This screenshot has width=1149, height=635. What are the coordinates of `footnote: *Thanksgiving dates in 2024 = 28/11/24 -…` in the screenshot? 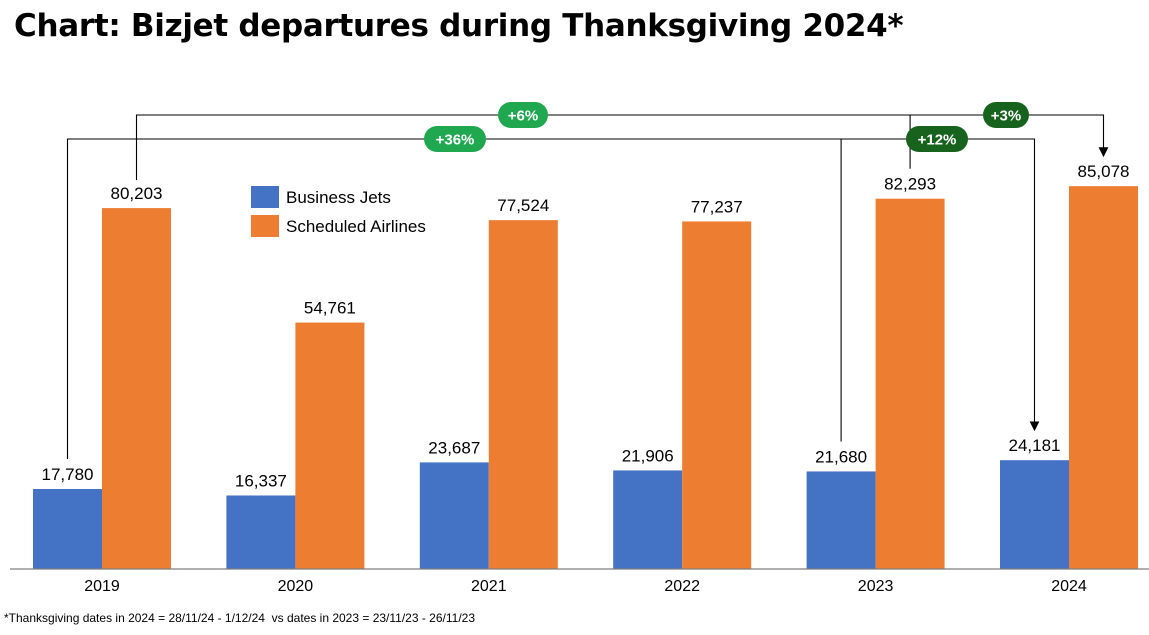 It's located at (240, 618).